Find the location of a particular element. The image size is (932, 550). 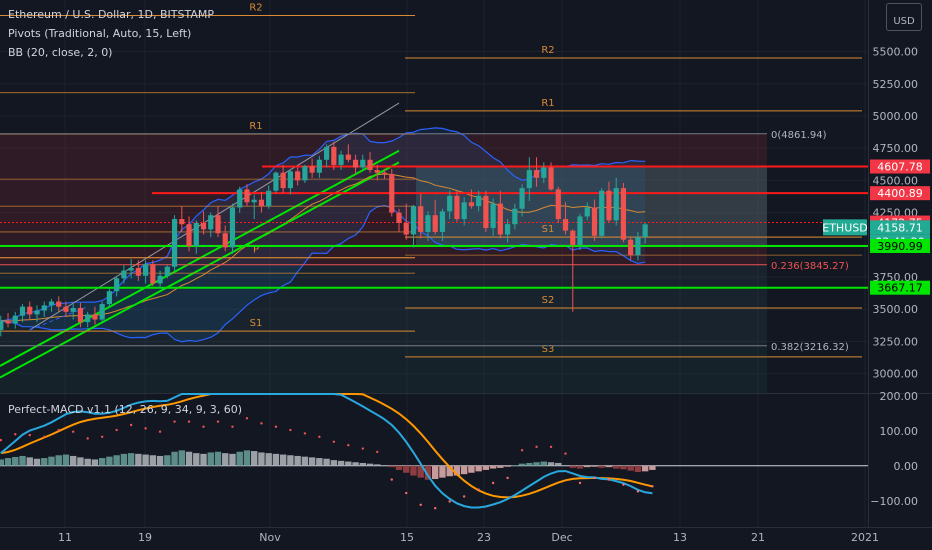

pivot-label: S3 is located at coordinates (548, 349).